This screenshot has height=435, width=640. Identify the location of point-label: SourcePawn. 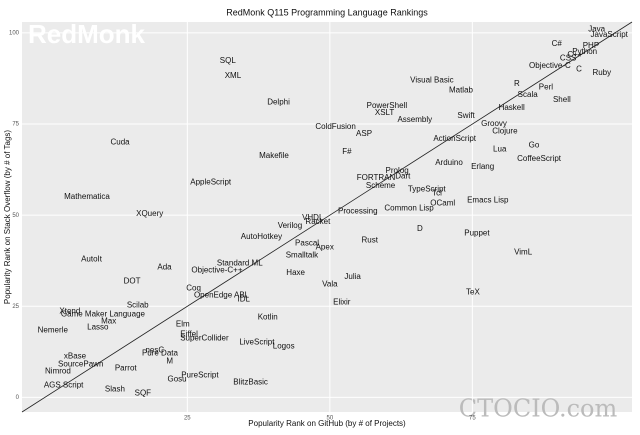
(80, 363).